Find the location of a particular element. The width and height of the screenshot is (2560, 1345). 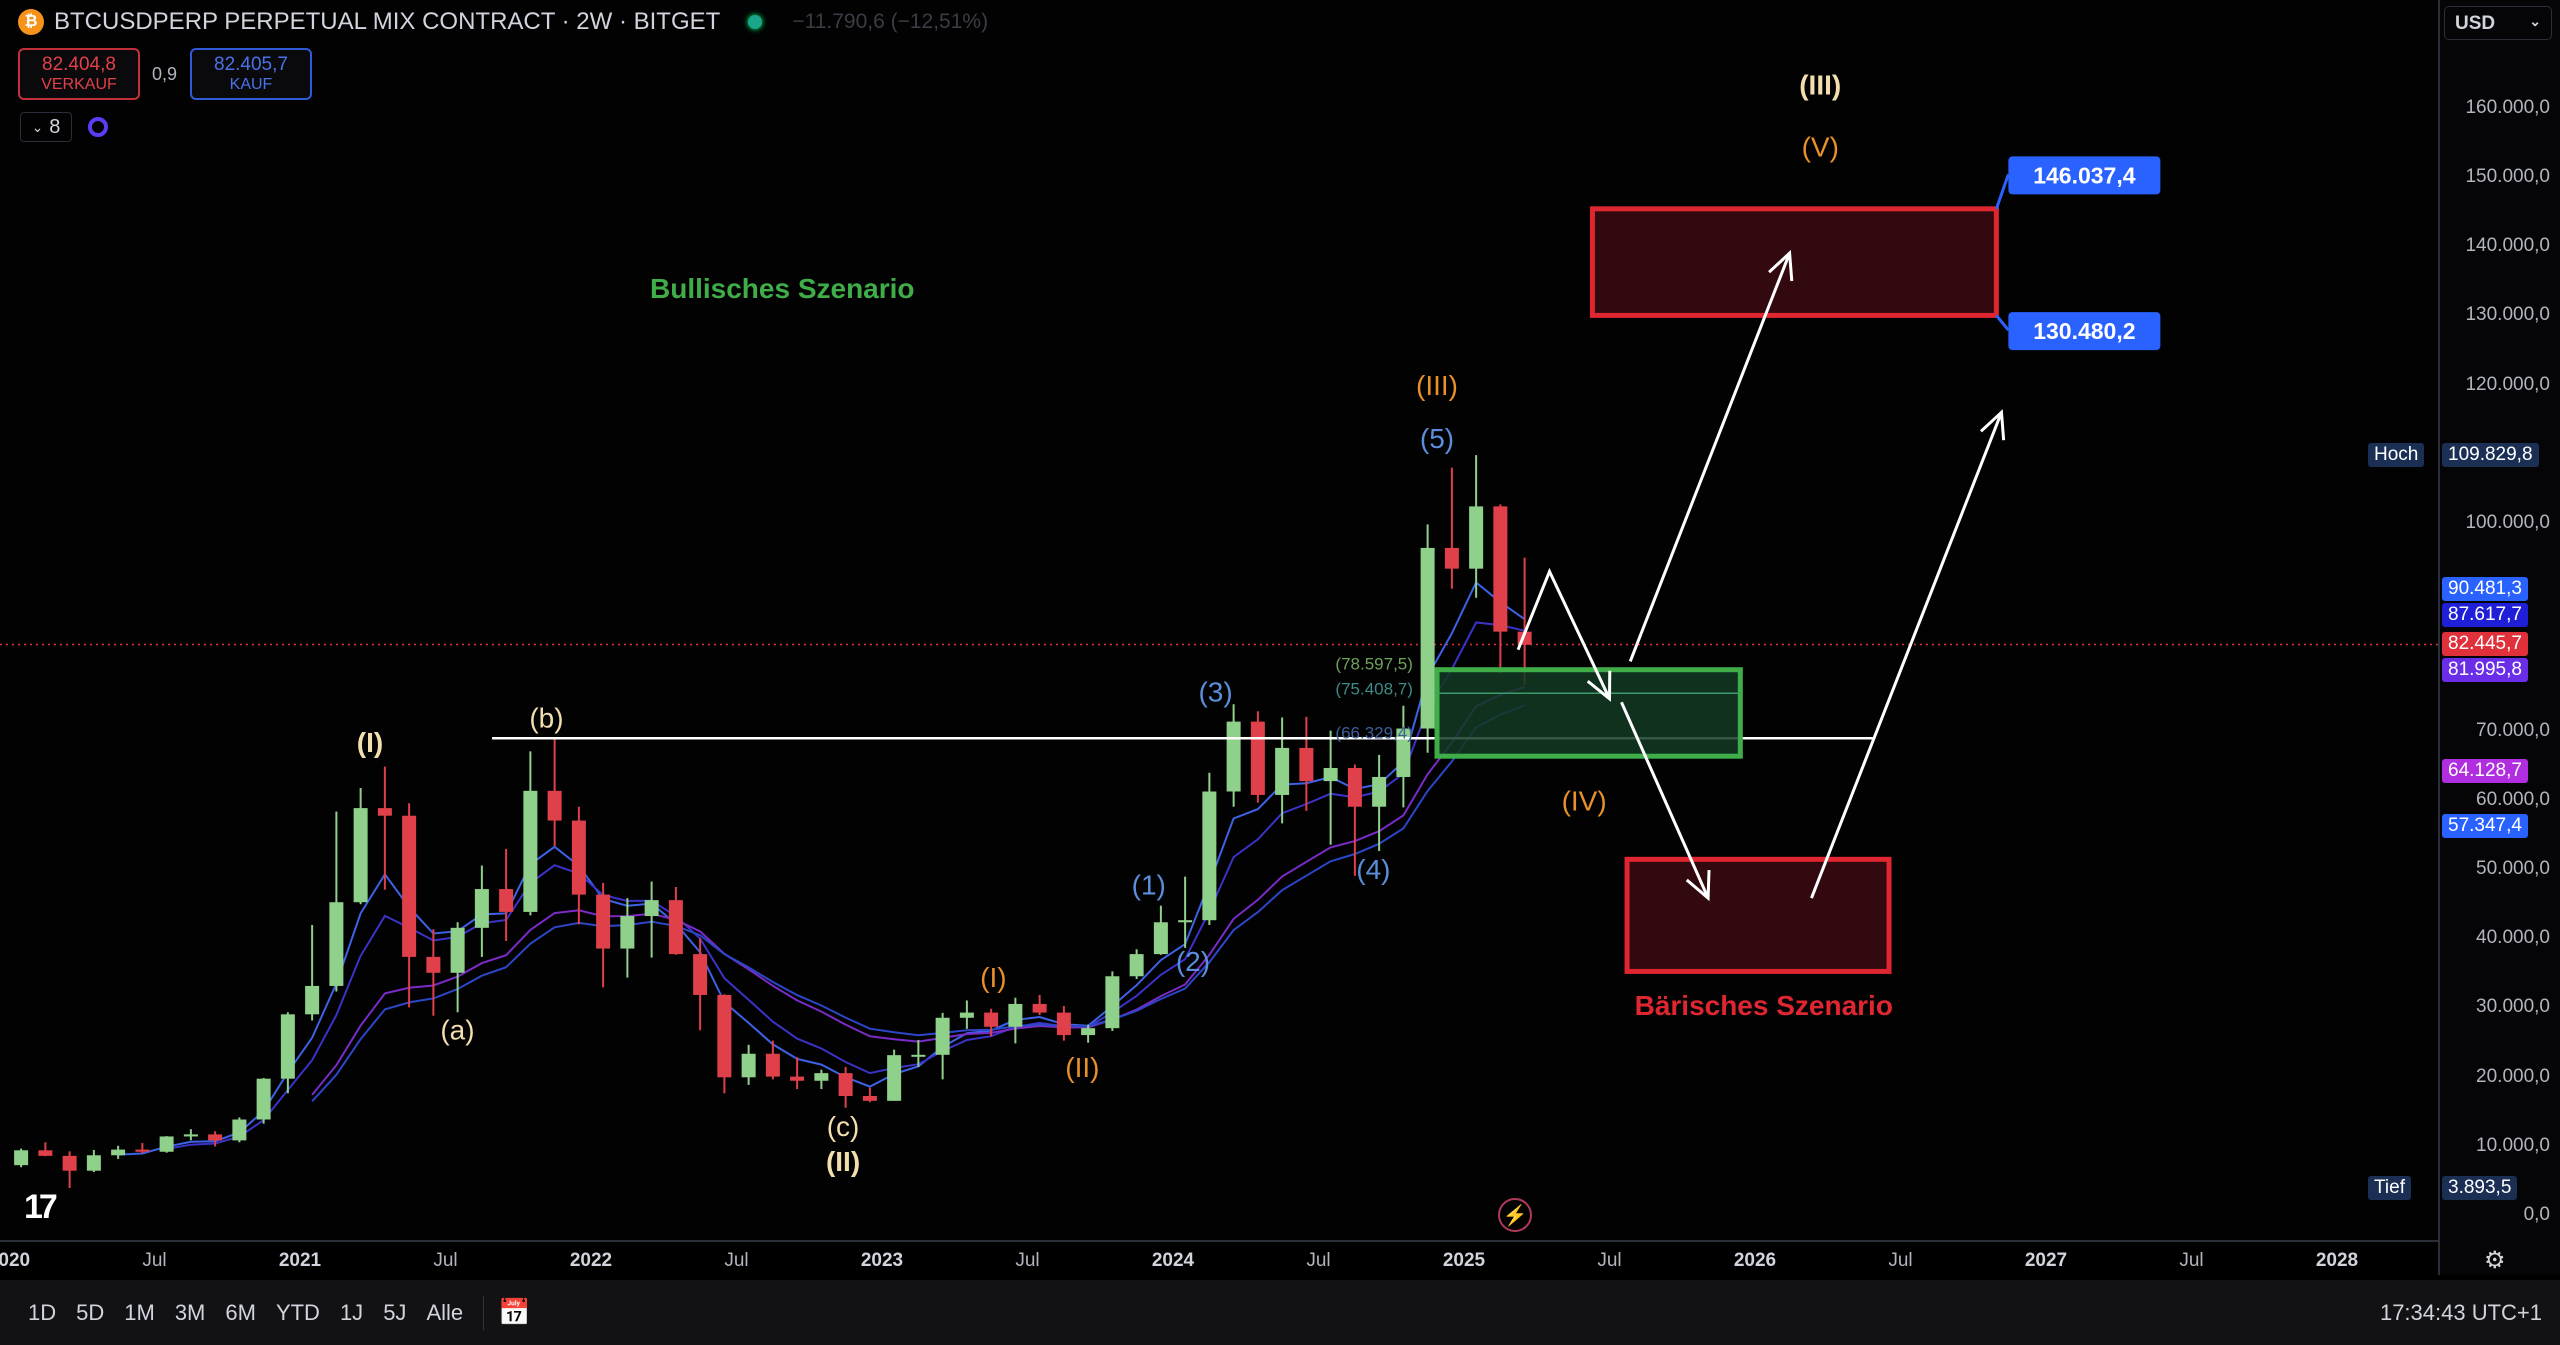

wave-label: (66.329,4) is located at coordinates (1374, 733).